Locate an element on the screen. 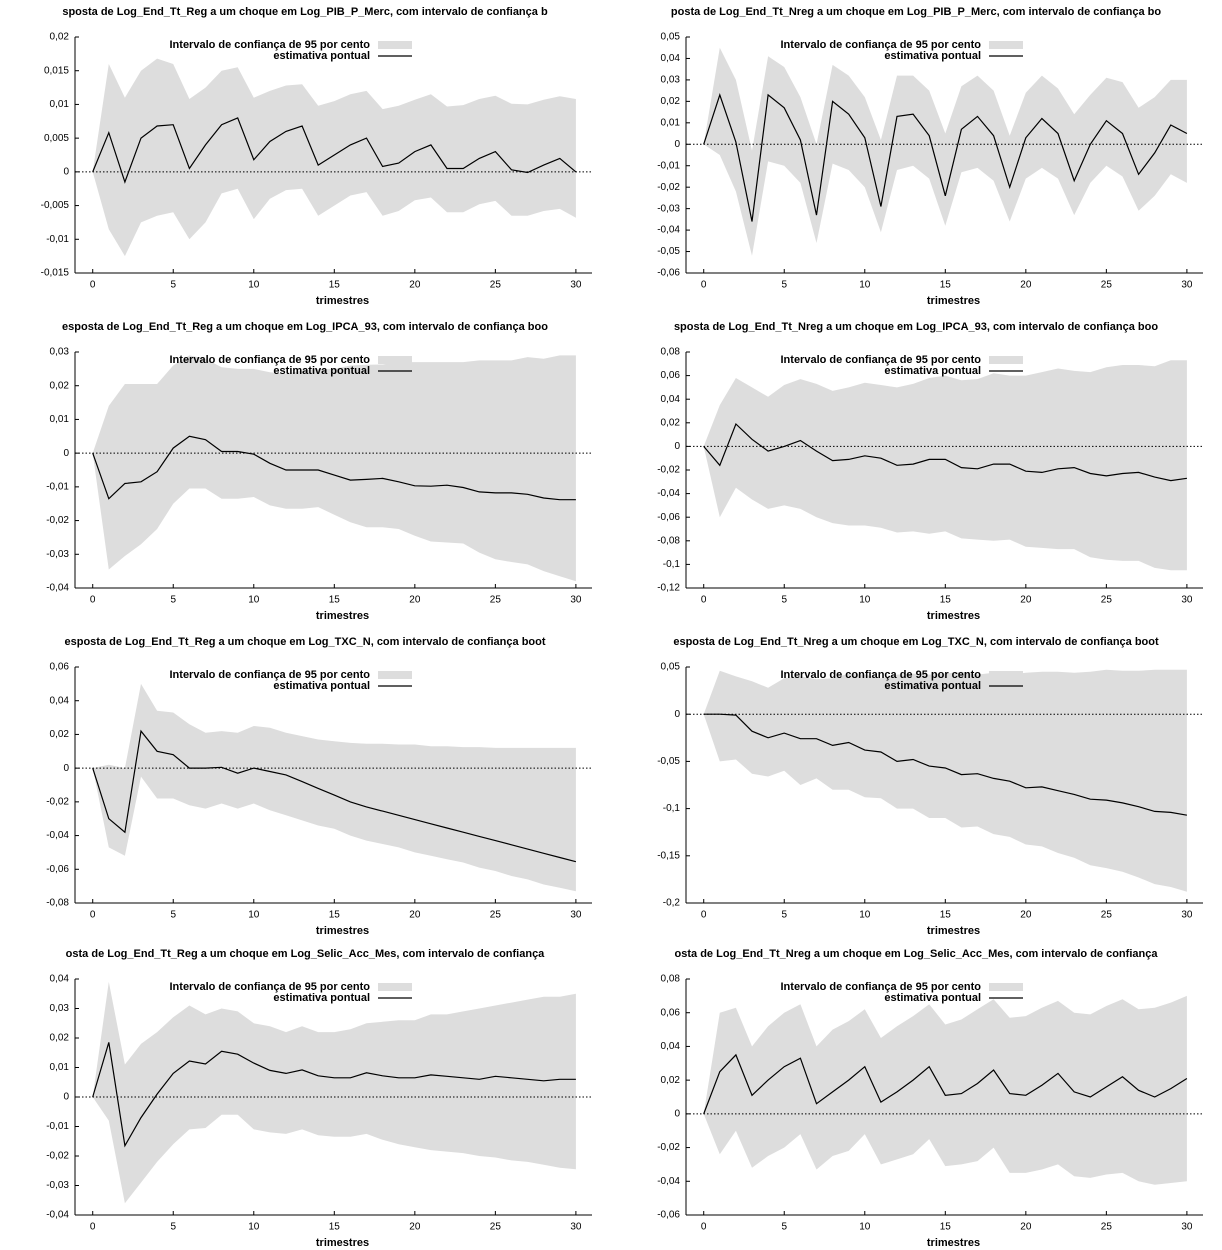 The image size is (1222, 1250). y-tick-label: 0,03 is located at coordinates (671, 80).